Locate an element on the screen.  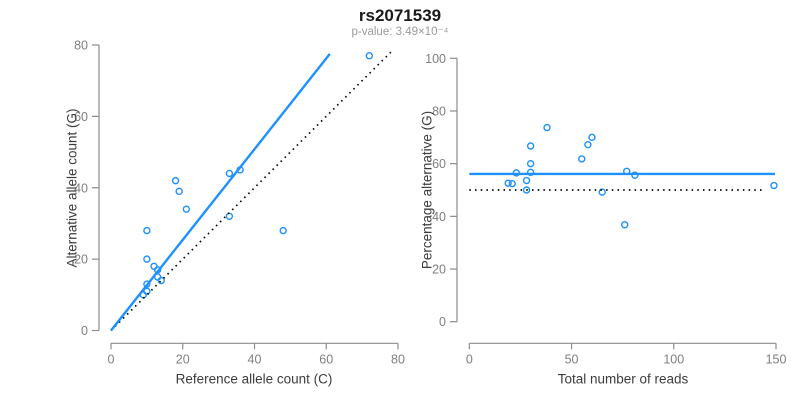
x-axis-label-right: Total number of reads is located at coordinates (623, 379).